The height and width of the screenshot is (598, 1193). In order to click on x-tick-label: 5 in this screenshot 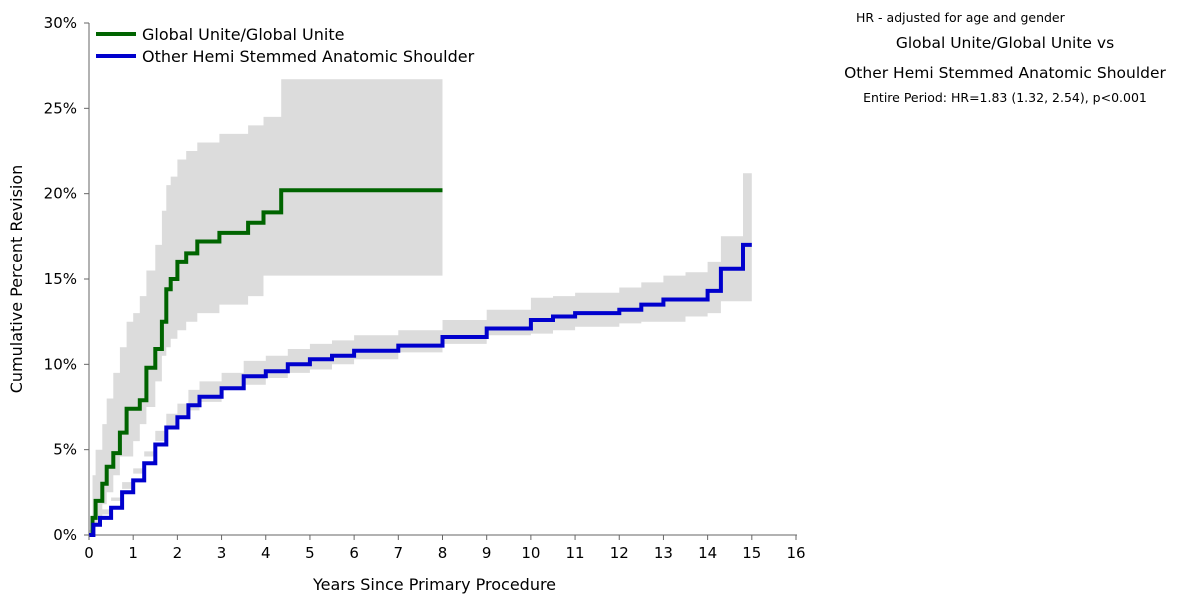, I will do `click(310, 553)`.